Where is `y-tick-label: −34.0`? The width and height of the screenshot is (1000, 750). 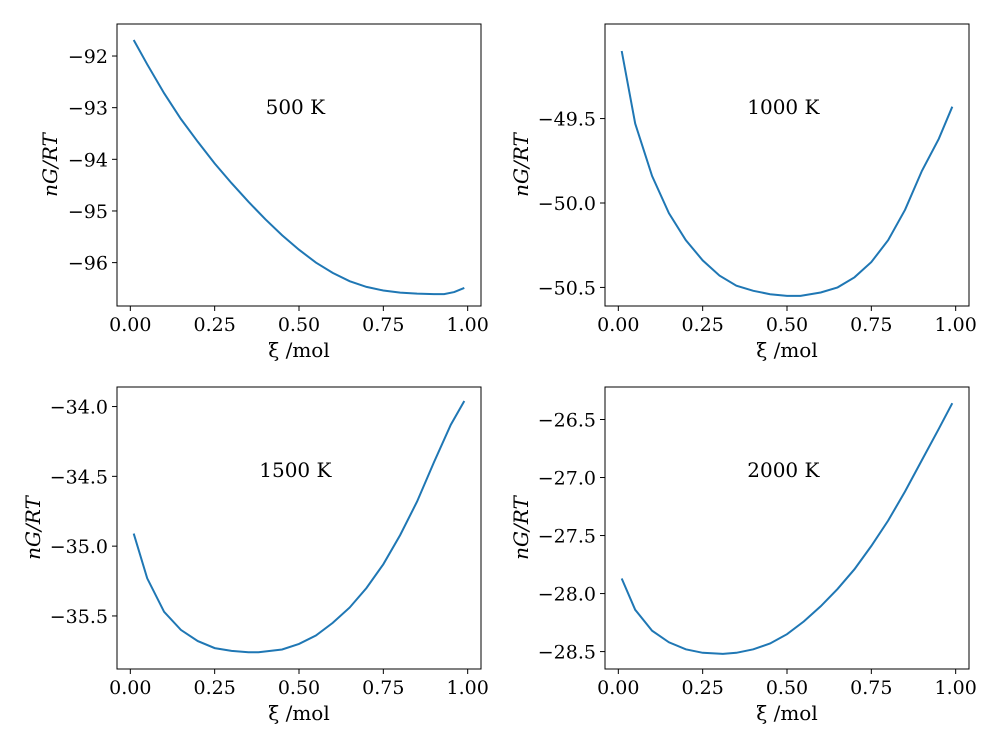 y-tick-label: −34.0 is located at coordinates (79, 408).